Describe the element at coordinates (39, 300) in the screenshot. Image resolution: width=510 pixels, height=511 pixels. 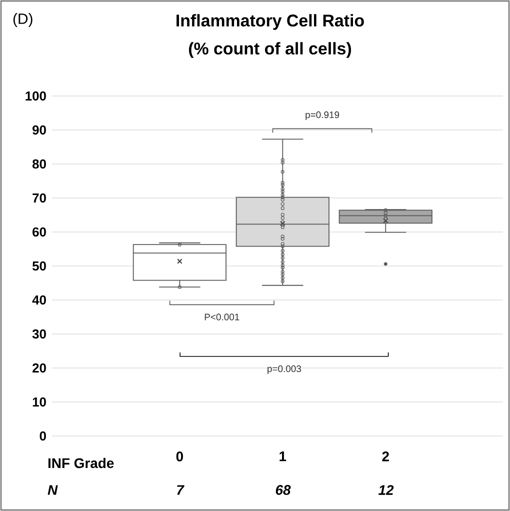
I see `y-tick-label: 40` at that location.